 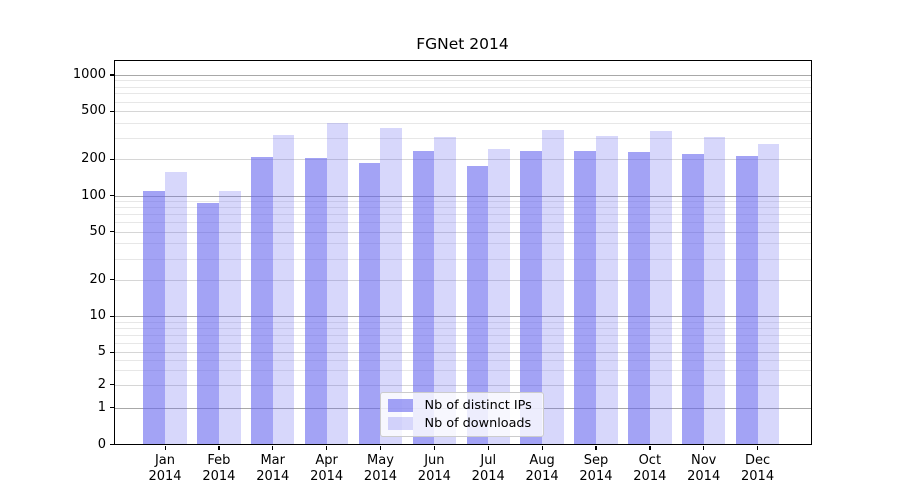 What do you see at coordinates (758, 468) in the screenshot?
I see `x-tick-label-dec: Dec 2014` at bounding box center [758, 468].